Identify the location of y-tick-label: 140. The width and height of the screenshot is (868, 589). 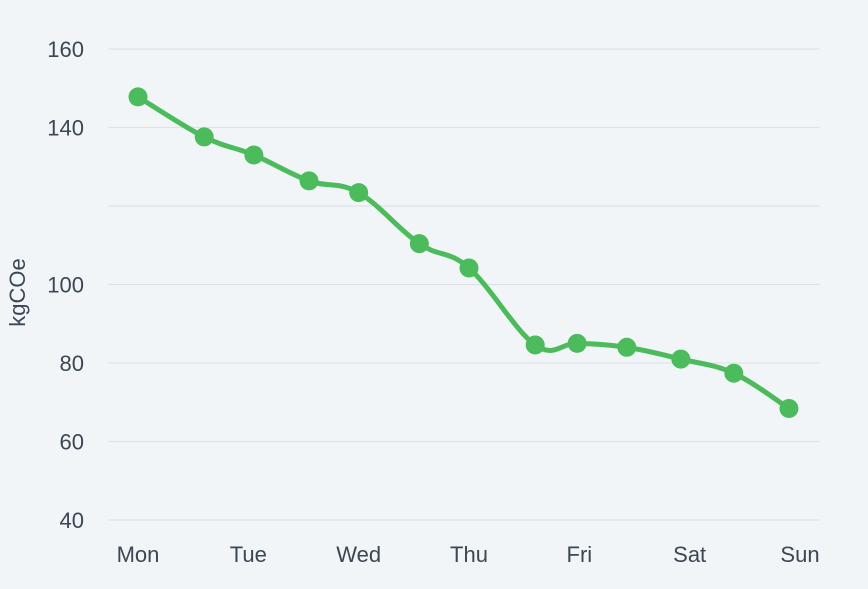
(65, 128).